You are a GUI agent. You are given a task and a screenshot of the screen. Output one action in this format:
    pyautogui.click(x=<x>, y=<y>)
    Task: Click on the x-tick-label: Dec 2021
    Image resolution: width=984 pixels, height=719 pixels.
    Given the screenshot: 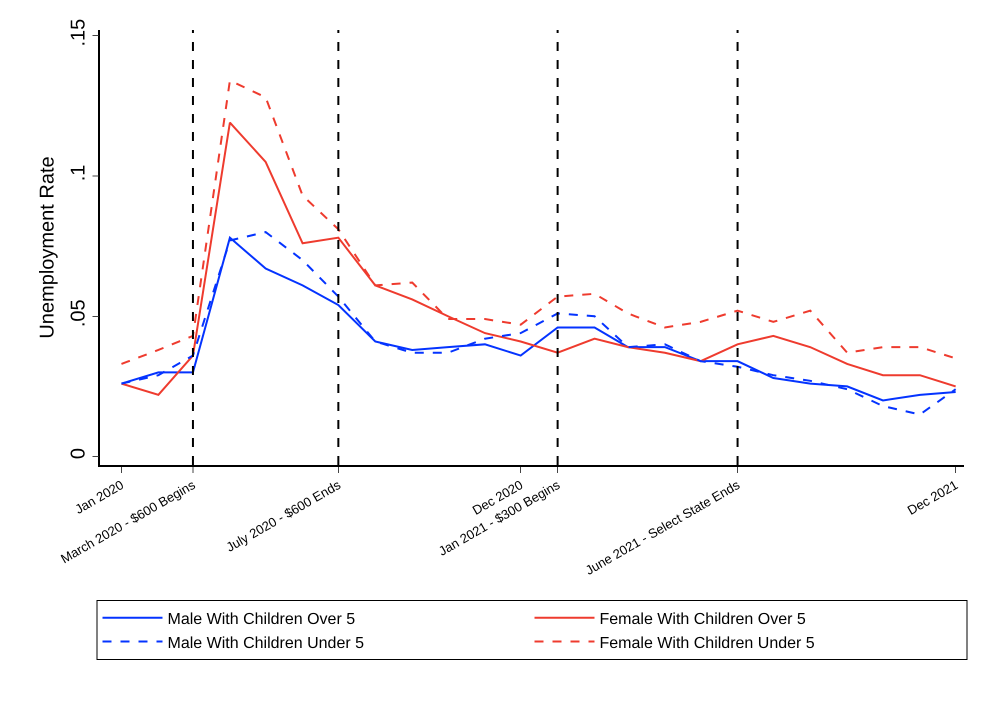 What is the action you would take?
    pyautogui.click(x=932, y=497)
    